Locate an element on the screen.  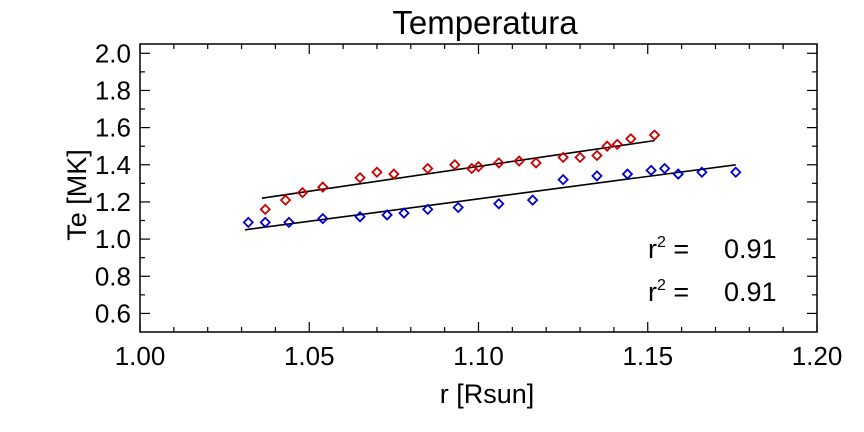
x-tick-label: 1.10 is located at coordinates (478, 356).